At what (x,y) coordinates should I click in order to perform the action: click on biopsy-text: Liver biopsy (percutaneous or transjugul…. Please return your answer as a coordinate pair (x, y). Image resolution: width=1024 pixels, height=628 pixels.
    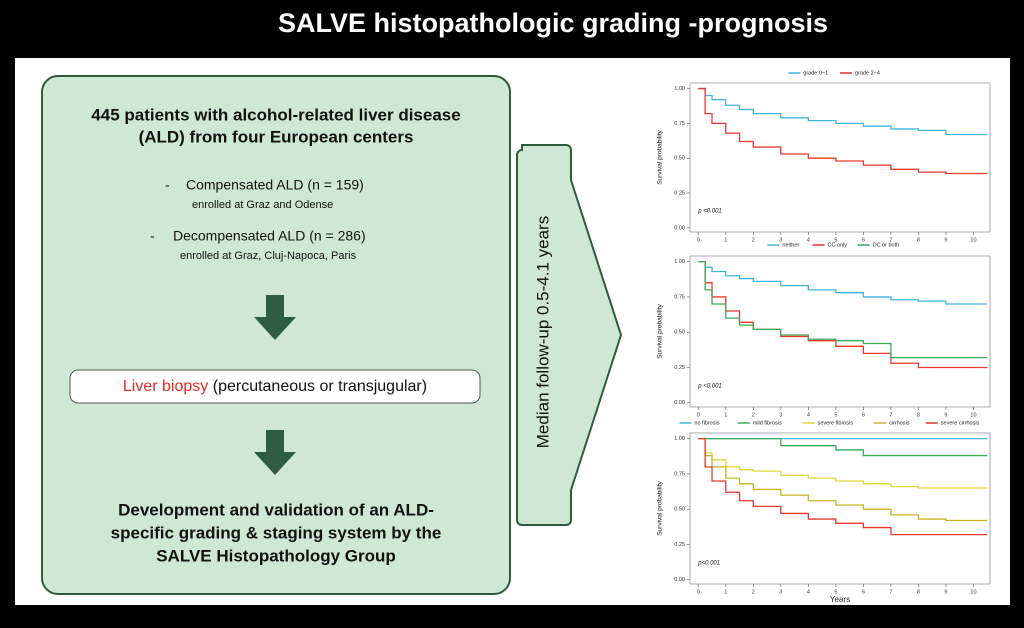
    Looking at the image, I should click on (275, 386).